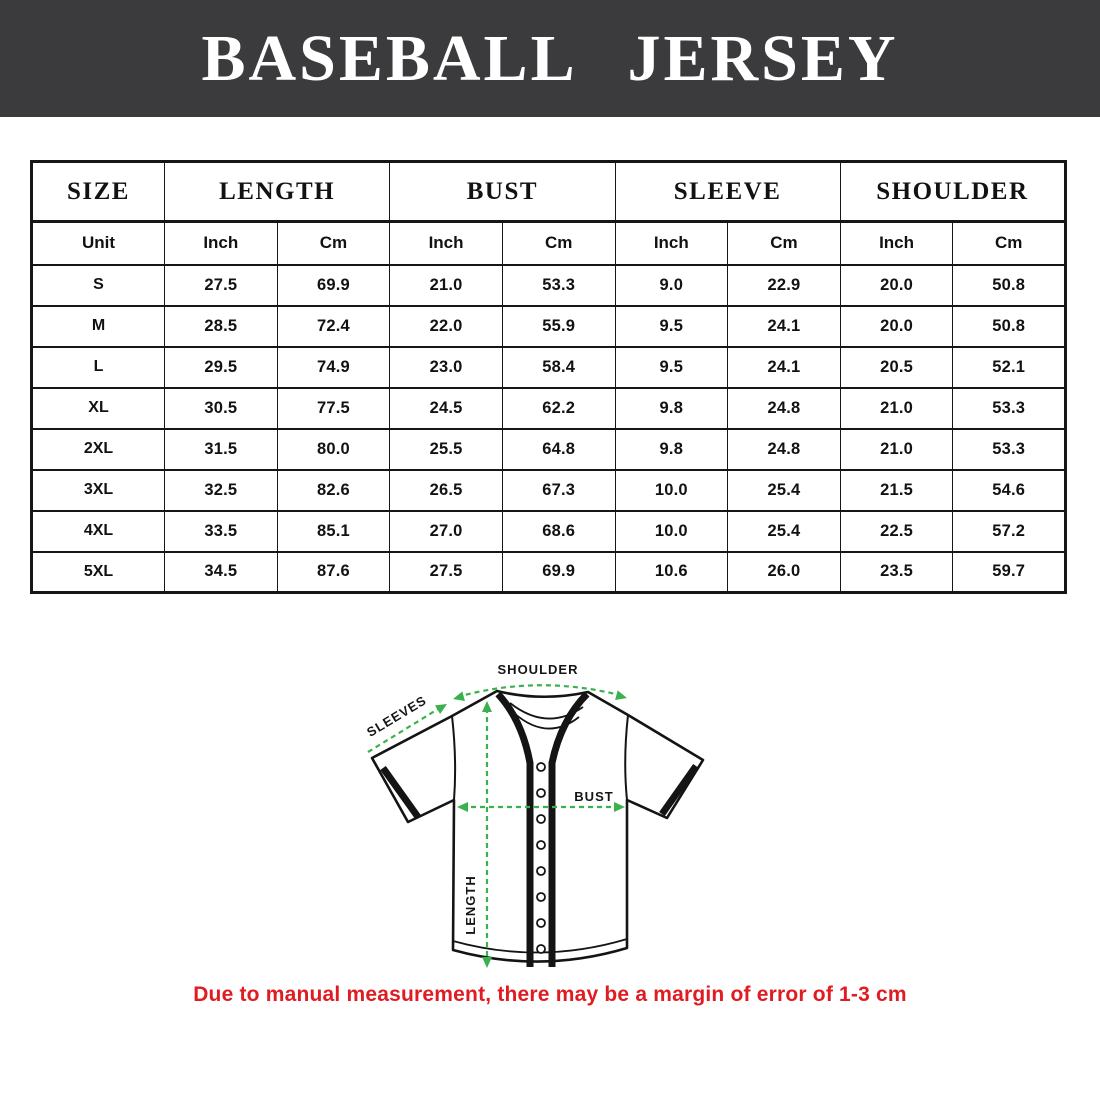 This screenshot has height=1100, width=1100. I want to click on measurement-value: 24.5, so click(446, 408).